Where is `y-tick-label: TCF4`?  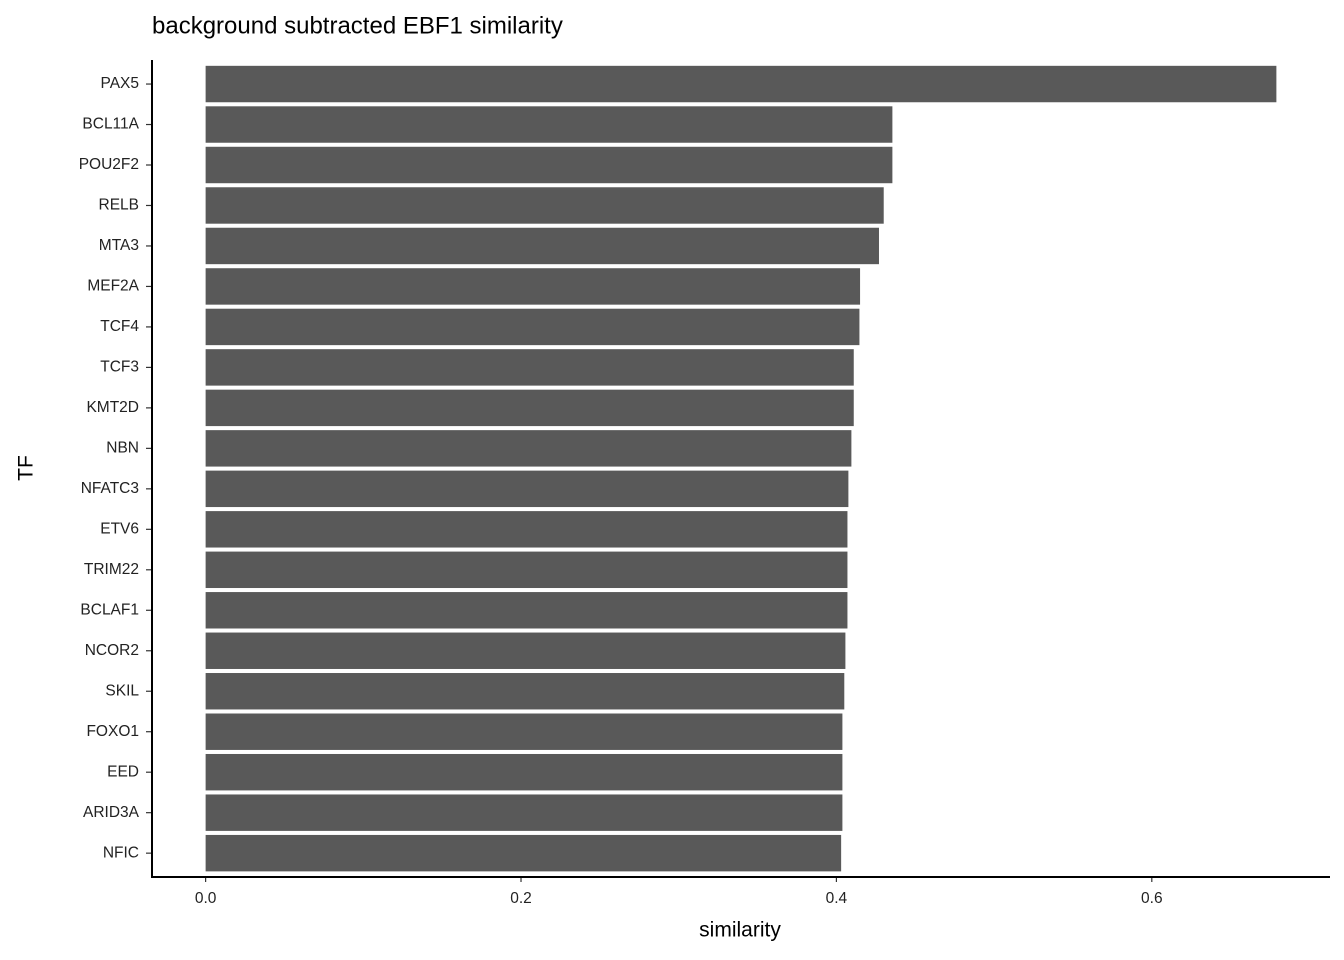
y-tick-label: TCF4 is located at coordinates (119, 326).